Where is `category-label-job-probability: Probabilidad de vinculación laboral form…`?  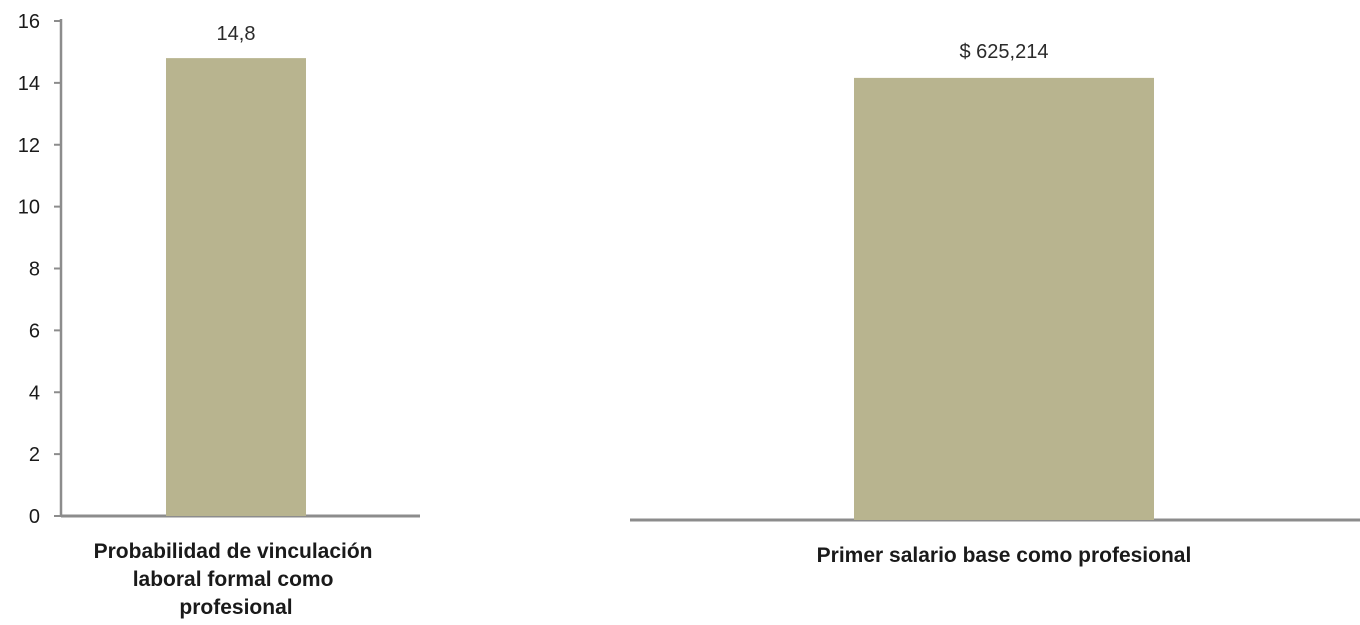 category-label-job-probability: Probabilidad de vinculación laboral form… is located at coordinates (236, 579).